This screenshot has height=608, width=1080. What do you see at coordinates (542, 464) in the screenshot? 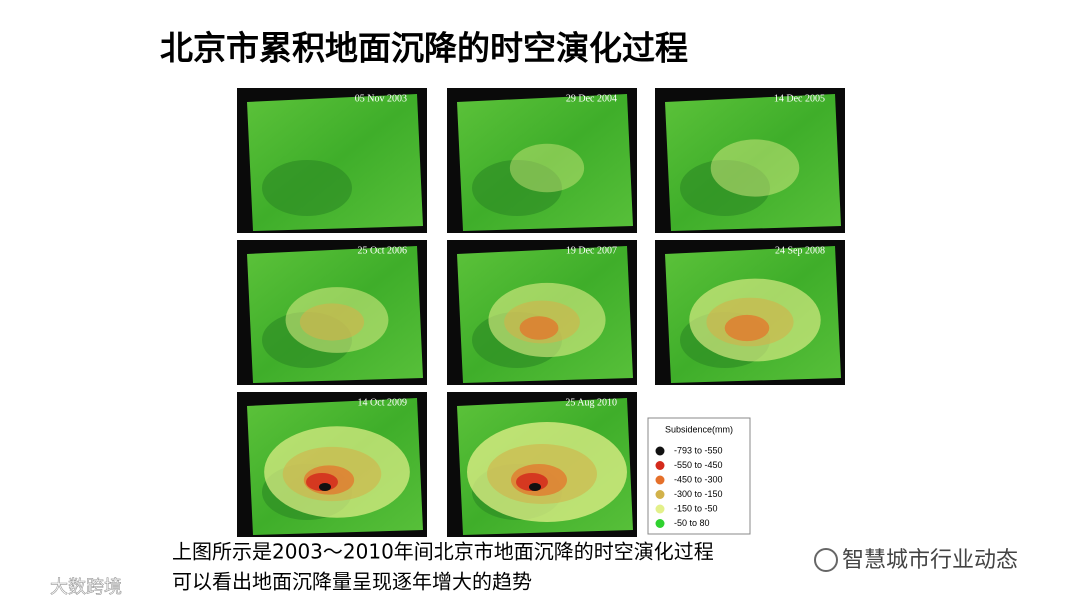
I see `map-panel: 25 Aug 2010` at bounding box center [542, 464].